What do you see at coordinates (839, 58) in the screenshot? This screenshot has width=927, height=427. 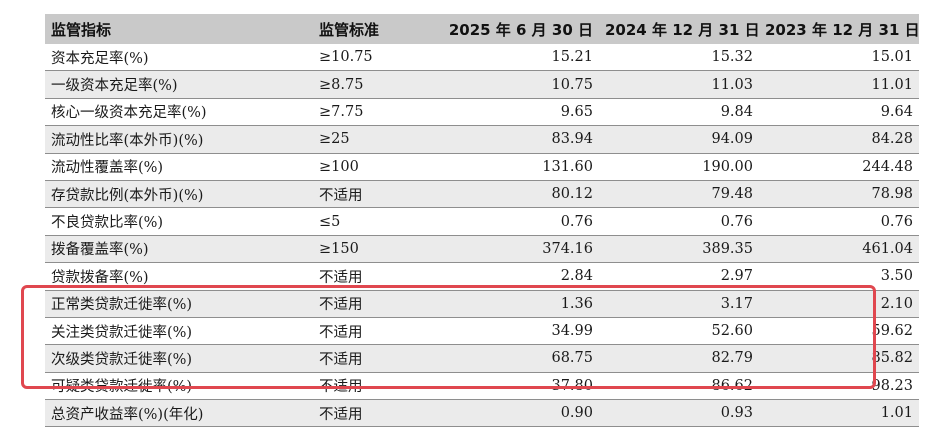 I see `cell-value-2023-12-31: 15.01` at bounding box center [839, 58].